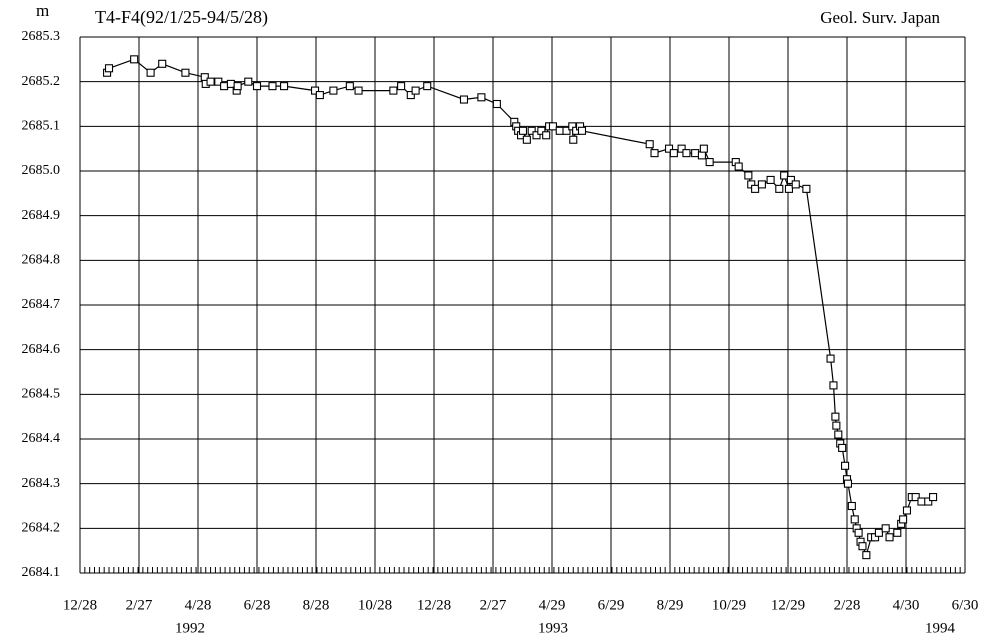 Image resolution: width=987 pixels, height=642 pixels. What do you see at coordinates (375, 605) in the screenshot?
I see `x-tick-label: 10/28` at bounding box center [375, 605].